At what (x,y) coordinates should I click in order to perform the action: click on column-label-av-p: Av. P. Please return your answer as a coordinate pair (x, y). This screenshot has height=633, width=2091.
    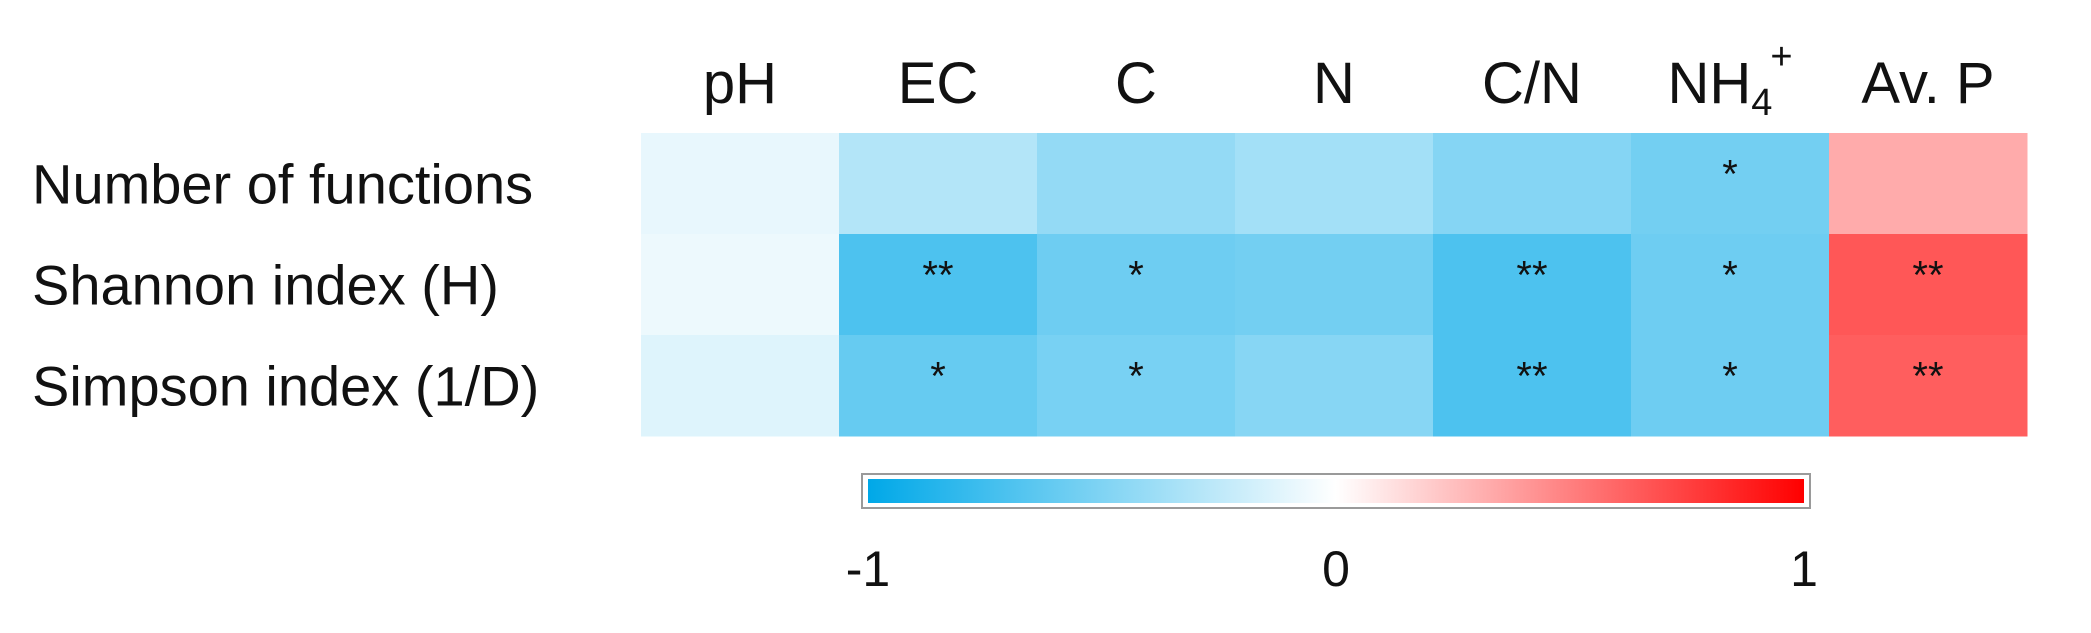
    Looking at the image, I should click on (1927, 83).